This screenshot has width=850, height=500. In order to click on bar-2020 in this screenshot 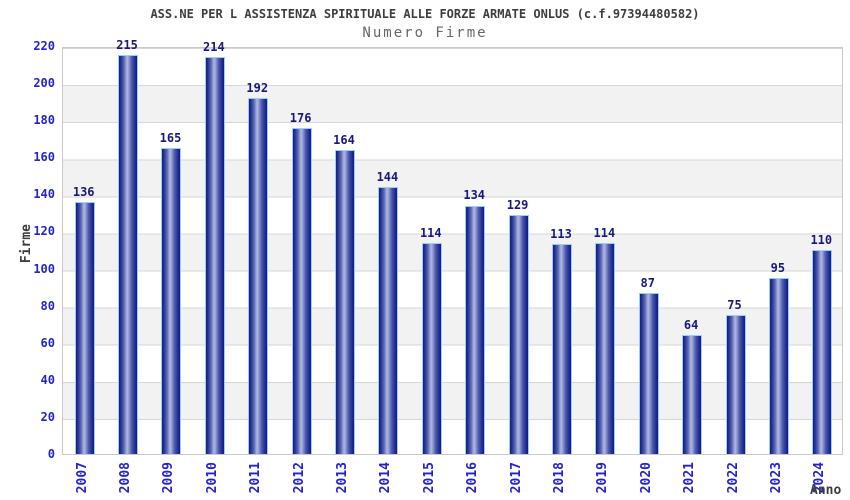, I will do `click(648, 373)`.